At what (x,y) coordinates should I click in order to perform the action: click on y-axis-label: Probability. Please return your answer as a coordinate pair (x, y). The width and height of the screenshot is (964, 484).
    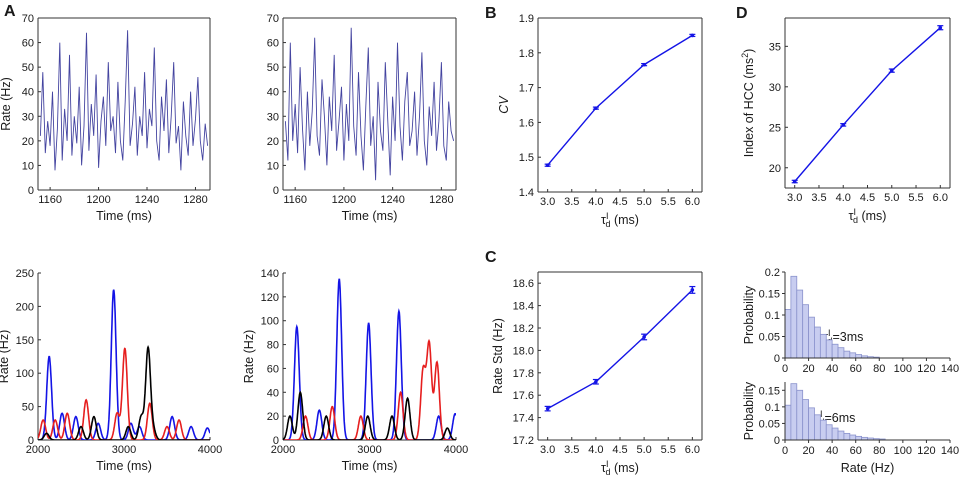
    Looking at the image, I should click on (749, 314).